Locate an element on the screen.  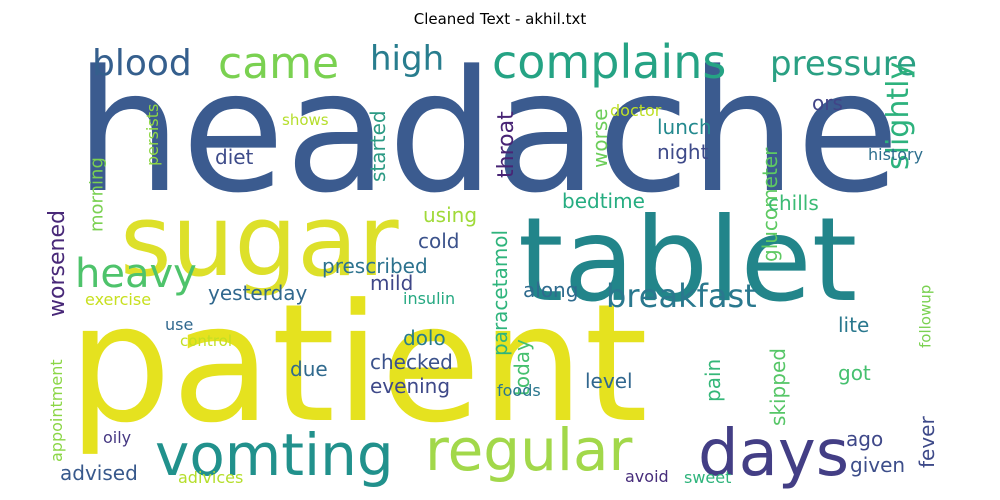
word-started: started is located at coordinates (378, 146).